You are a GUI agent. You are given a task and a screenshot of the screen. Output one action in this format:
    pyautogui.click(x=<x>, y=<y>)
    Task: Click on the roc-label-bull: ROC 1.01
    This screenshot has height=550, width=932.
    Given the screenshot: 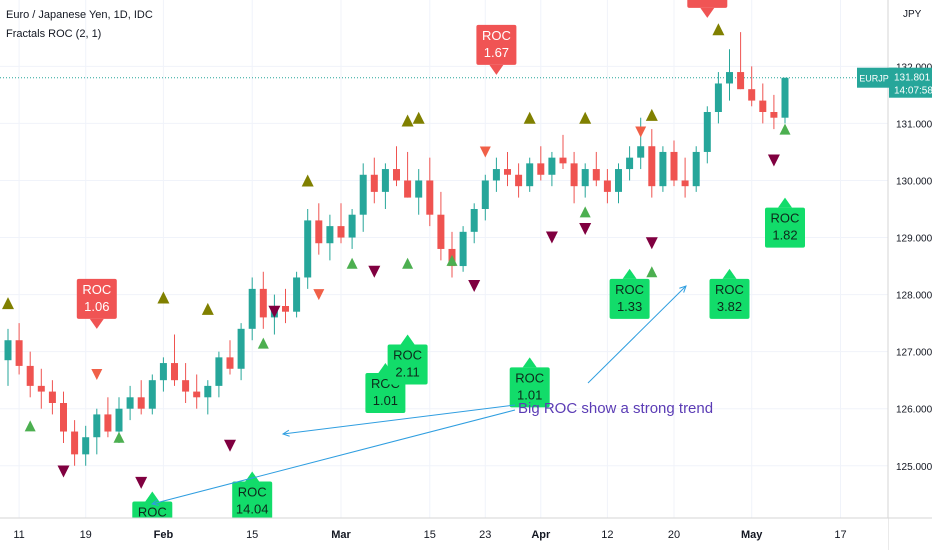 What is the action you would take?
    pyautogui.click(x=529, y=382)
    